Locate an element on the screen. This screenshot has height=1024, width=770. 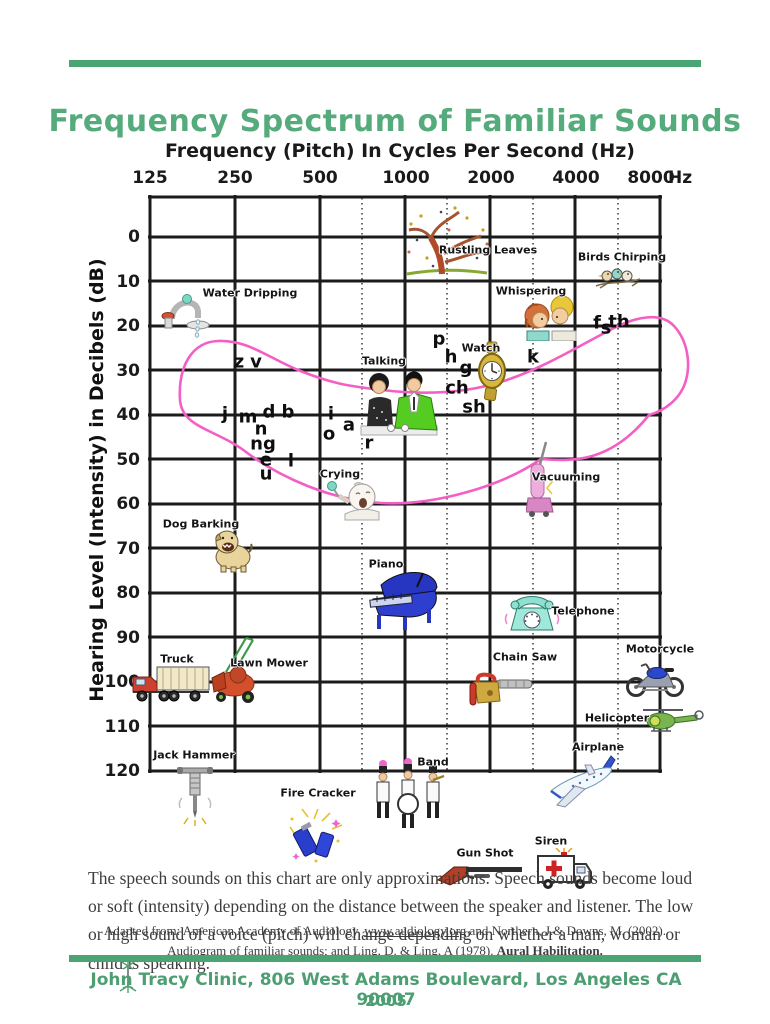
sound-label: Talking is located at coordinates (384, 361).